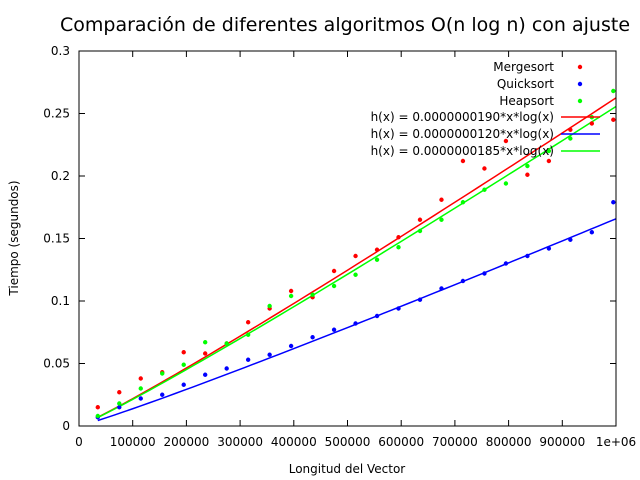 The width and height of the screenshot is (640, 480). Describe the element at coordinates (509, 442) in the screenshot. I see `x-tick-label: 800000` at that location.